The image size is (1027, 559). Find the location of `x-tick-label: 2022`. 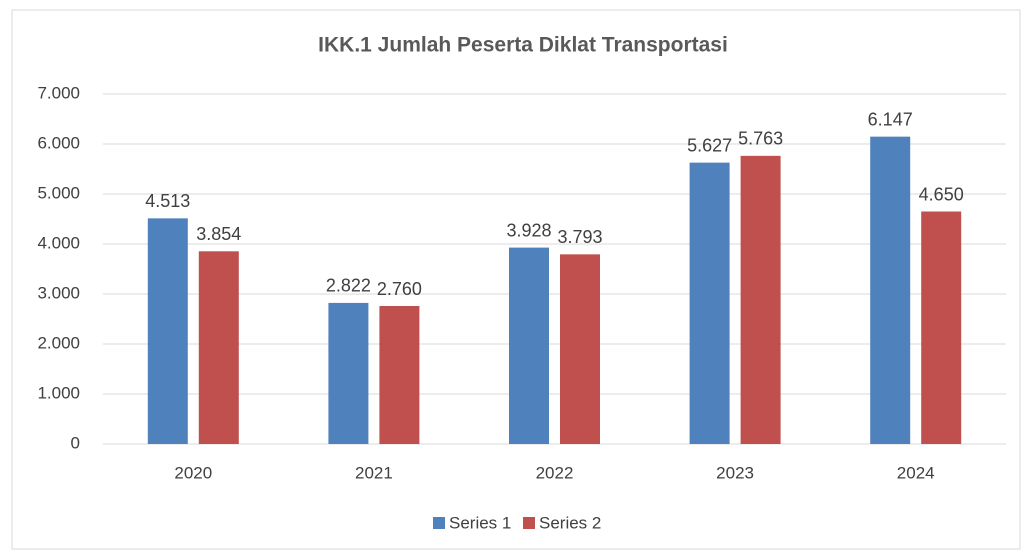

x-tick-label: 2022 is located at coordinates (555, 472).